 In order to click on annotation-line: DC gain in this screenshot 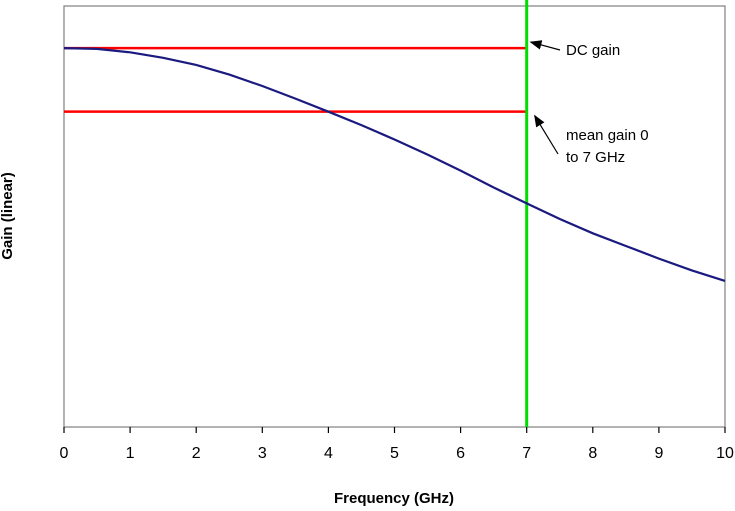, I will do `click(593, 50)`.